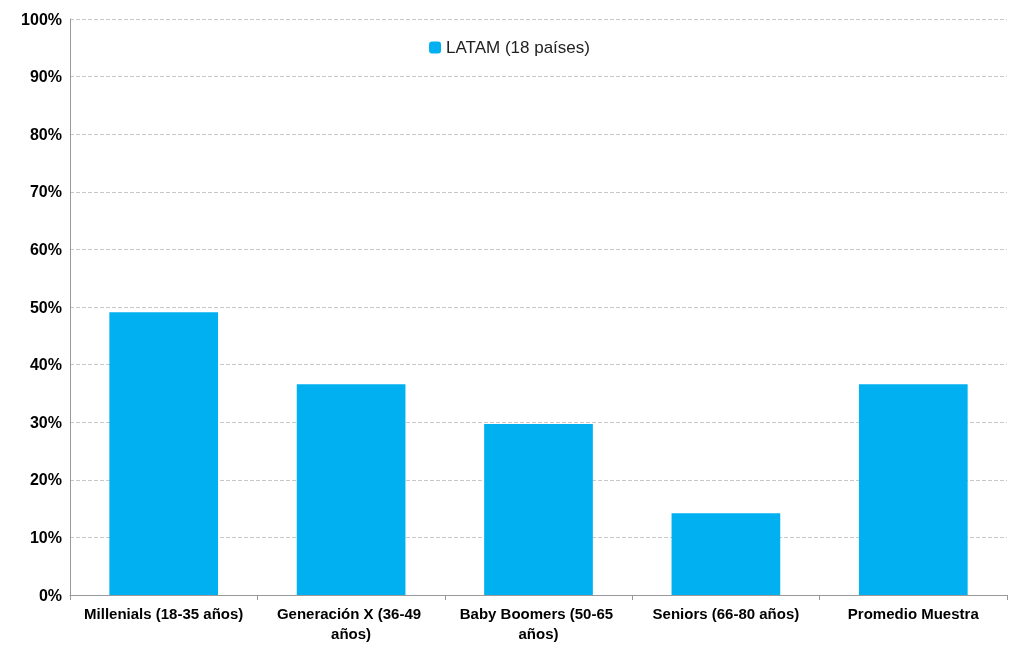  Describe the element at coordinates (913, 613) in the screenshot. I see `x-tick-label: Promedio Muestra` at that location.